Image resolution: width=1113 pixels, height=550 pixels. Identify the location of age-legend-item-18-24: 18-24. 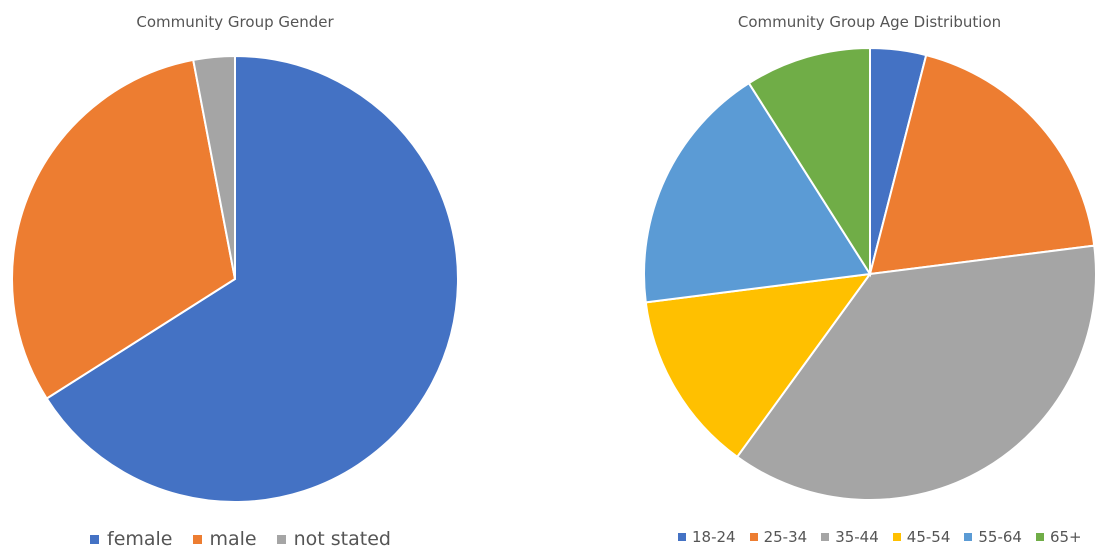
(707, 537).